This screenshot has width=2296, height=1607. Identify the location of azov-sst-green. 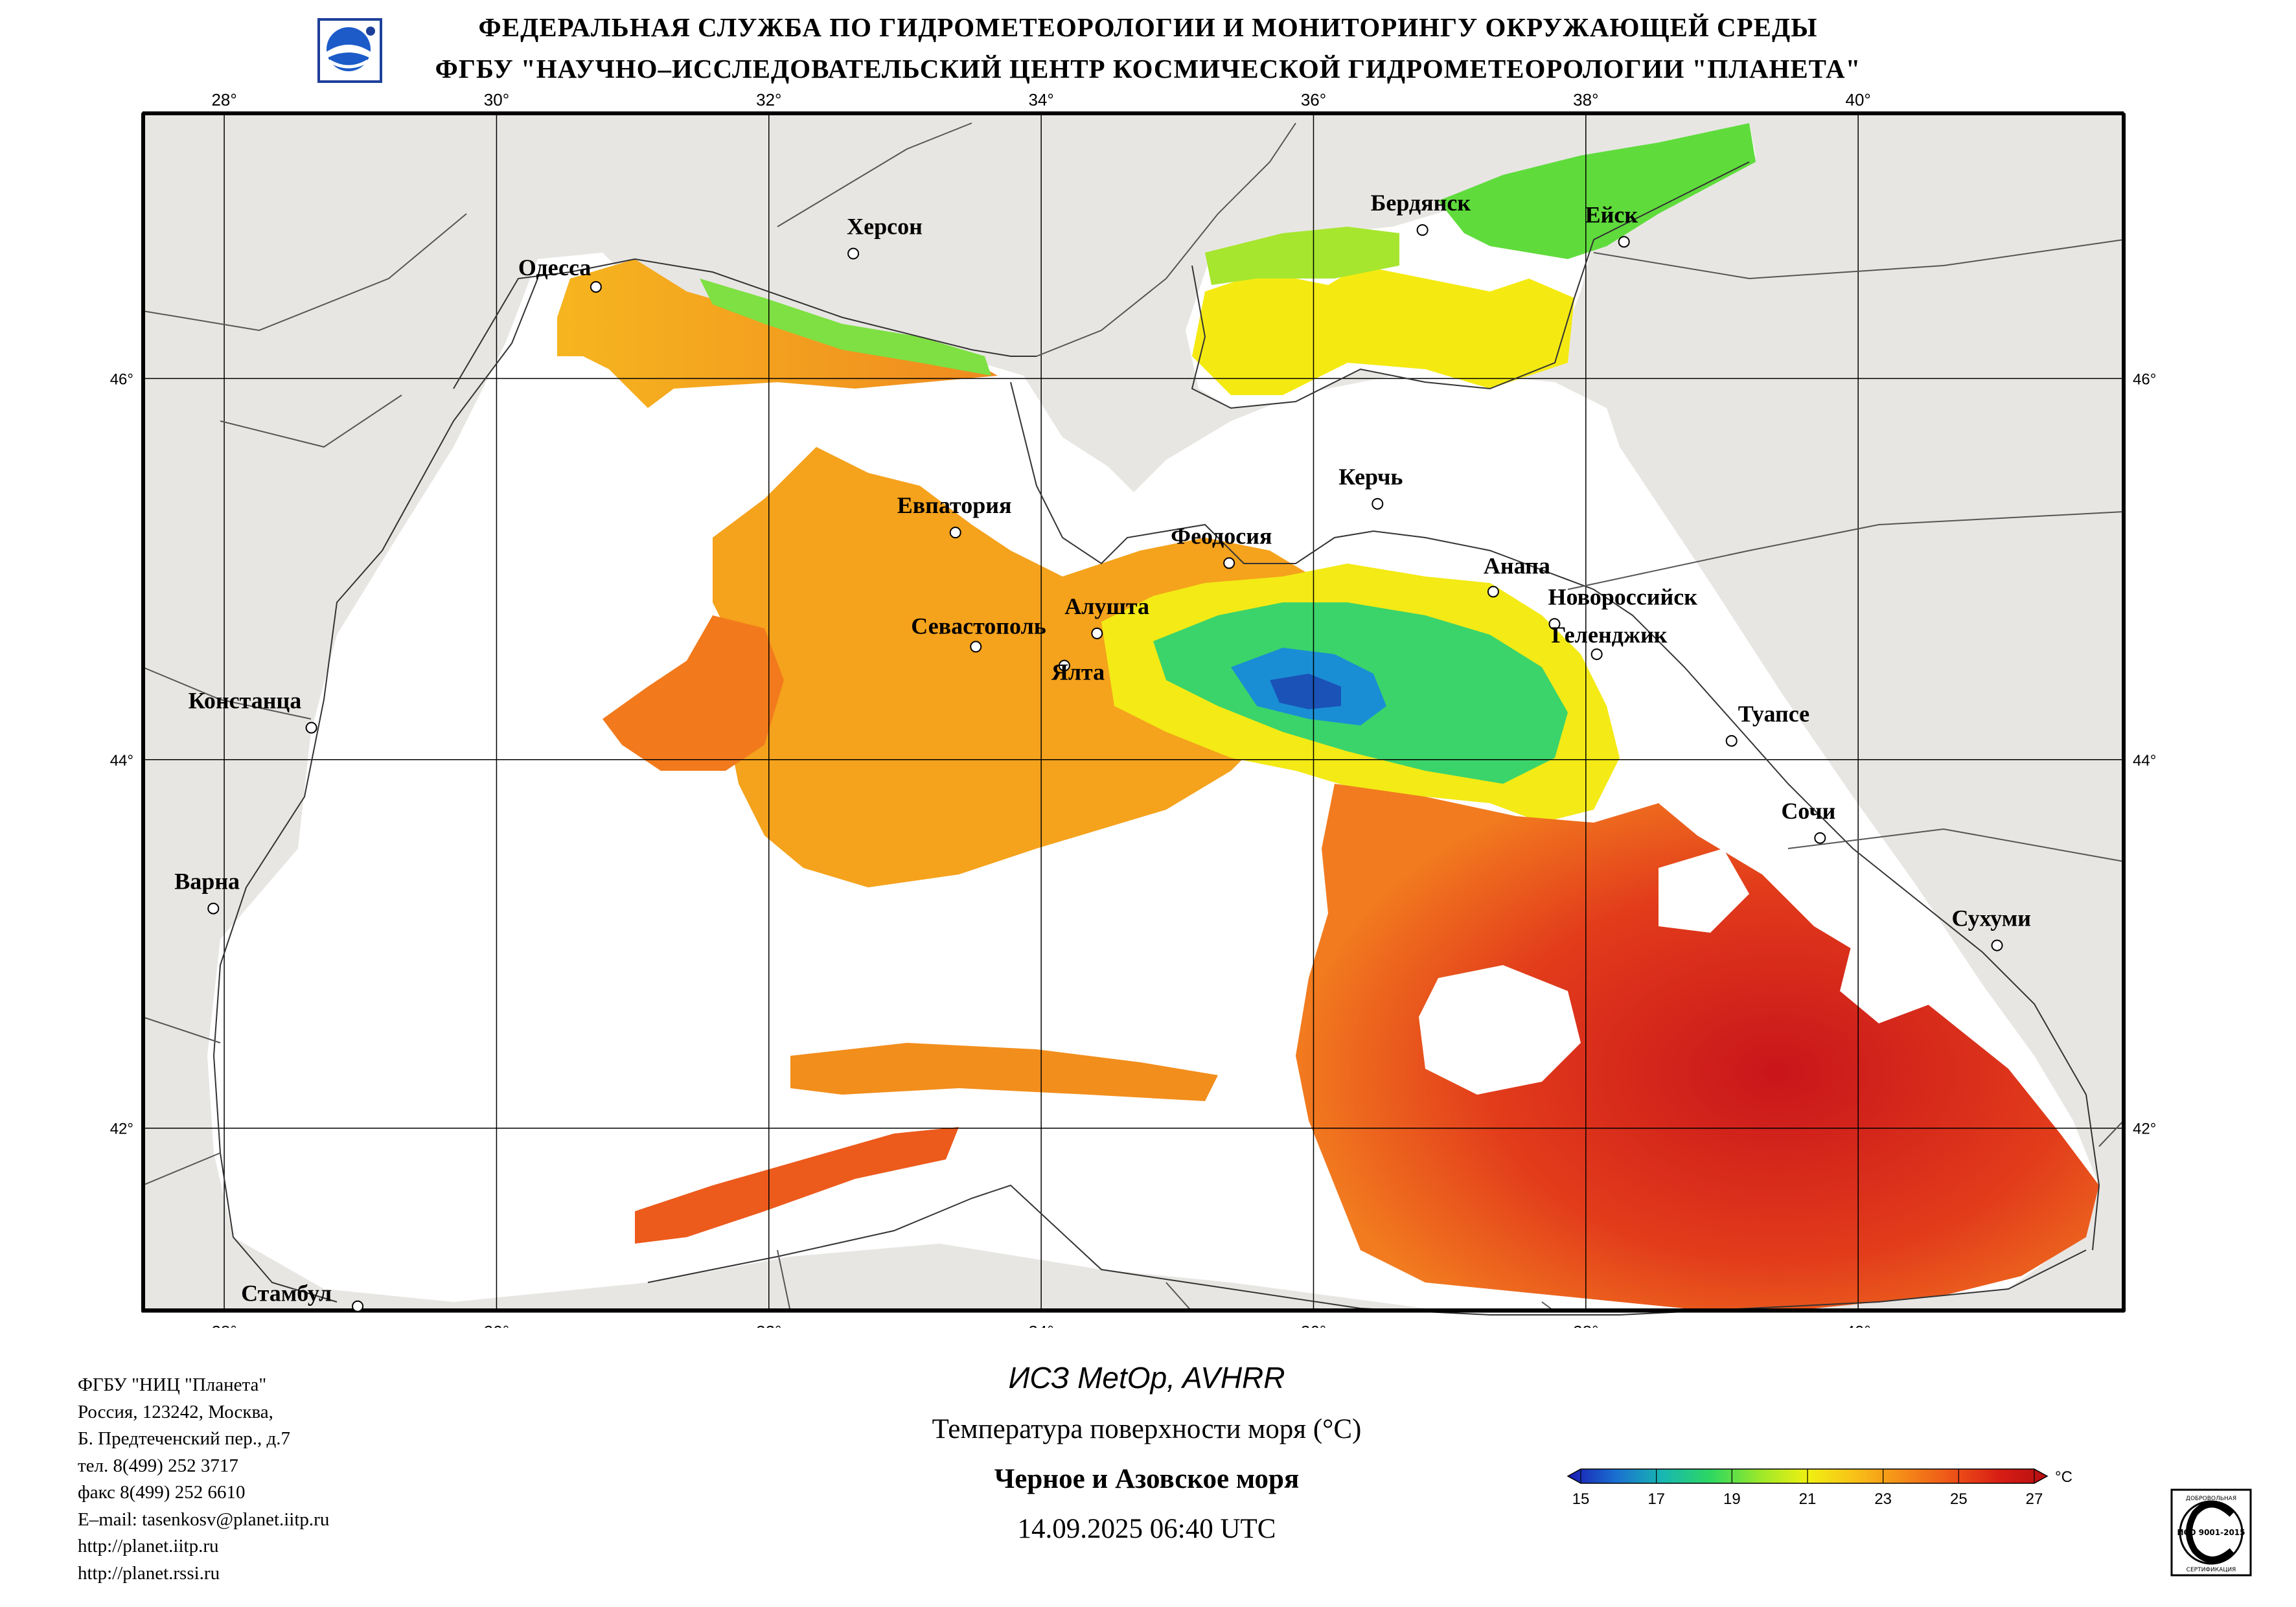
(1597, 191).